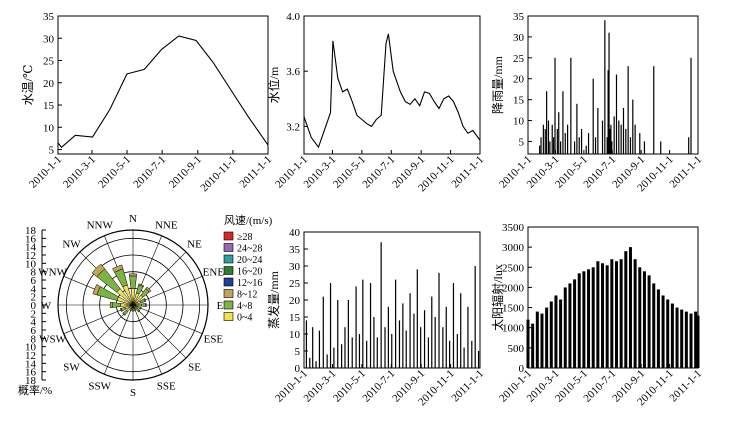 This screenshot has width=744, height=422. I want to click on plot-frame, so click(613, 85).